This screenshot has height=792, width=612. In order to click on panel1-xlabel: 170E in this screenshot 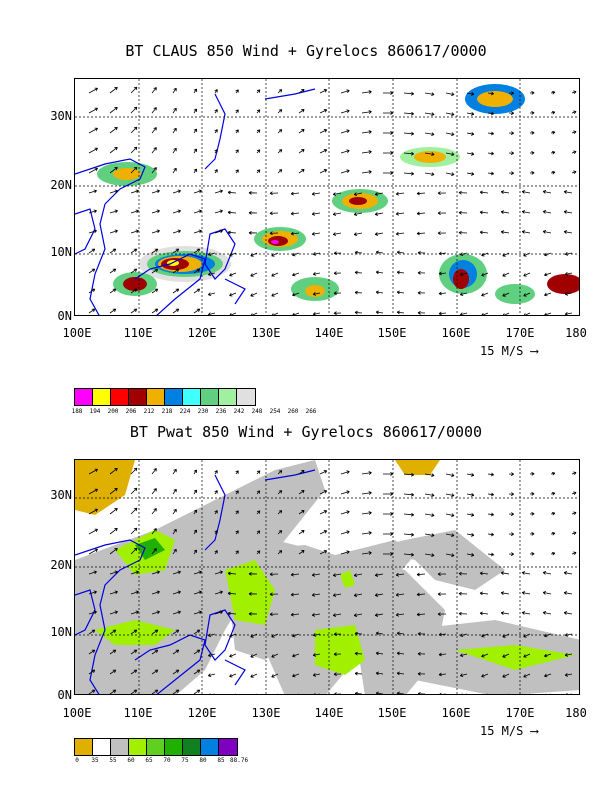, I will do `click(520, 333)`.